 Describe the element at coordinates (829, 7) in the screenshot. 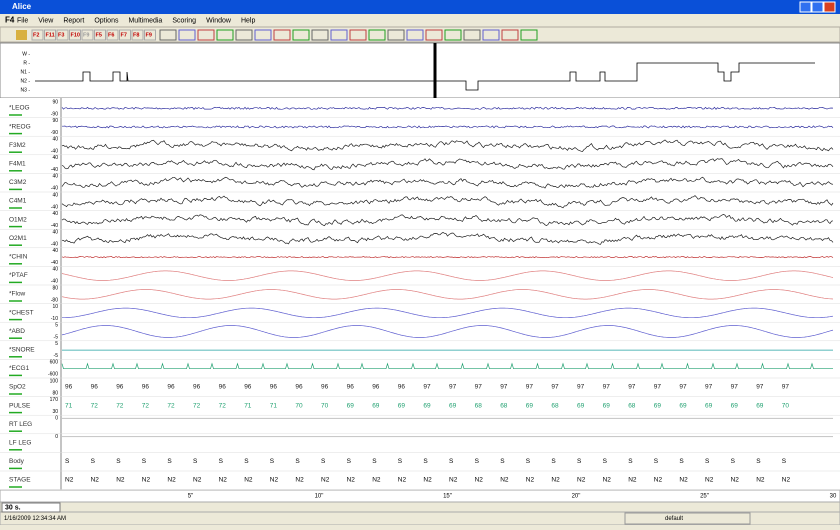

I see `close-button` at that location.